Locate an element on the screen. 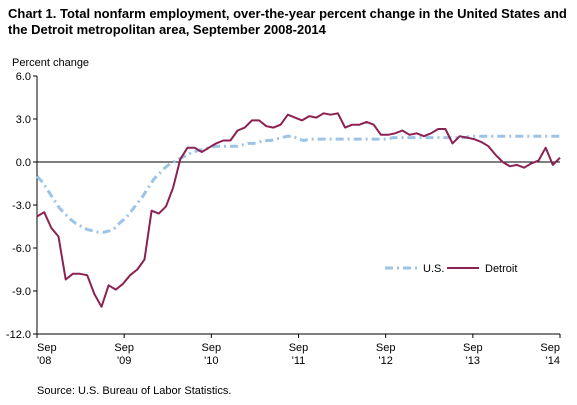  x-tick-label-year: '12 is located at coordinates (385, 361).